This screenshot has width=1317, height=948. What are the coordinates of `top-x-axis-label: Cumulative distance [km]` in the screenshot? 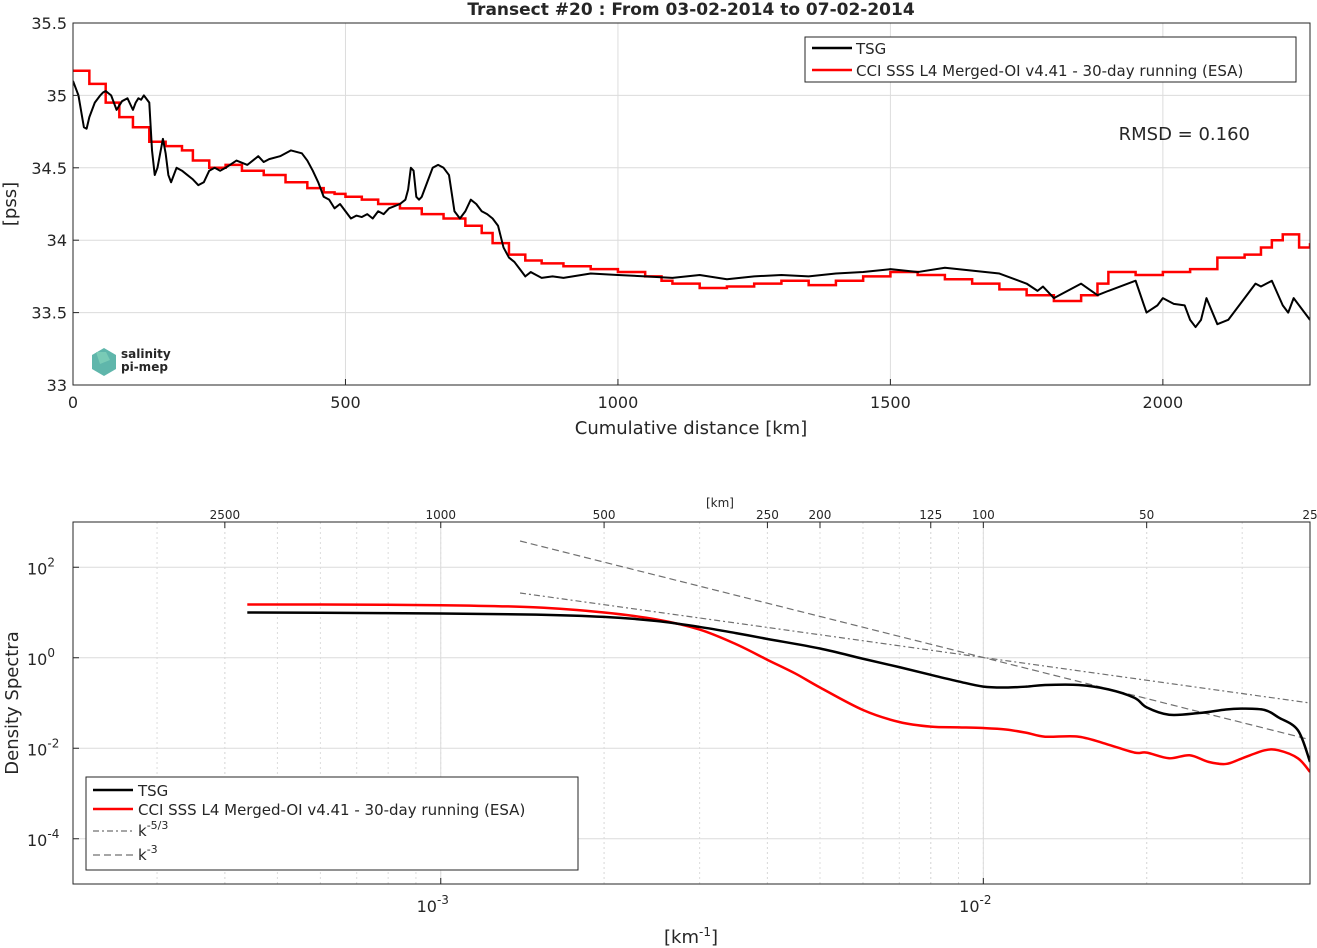 It's located at (691, 428).